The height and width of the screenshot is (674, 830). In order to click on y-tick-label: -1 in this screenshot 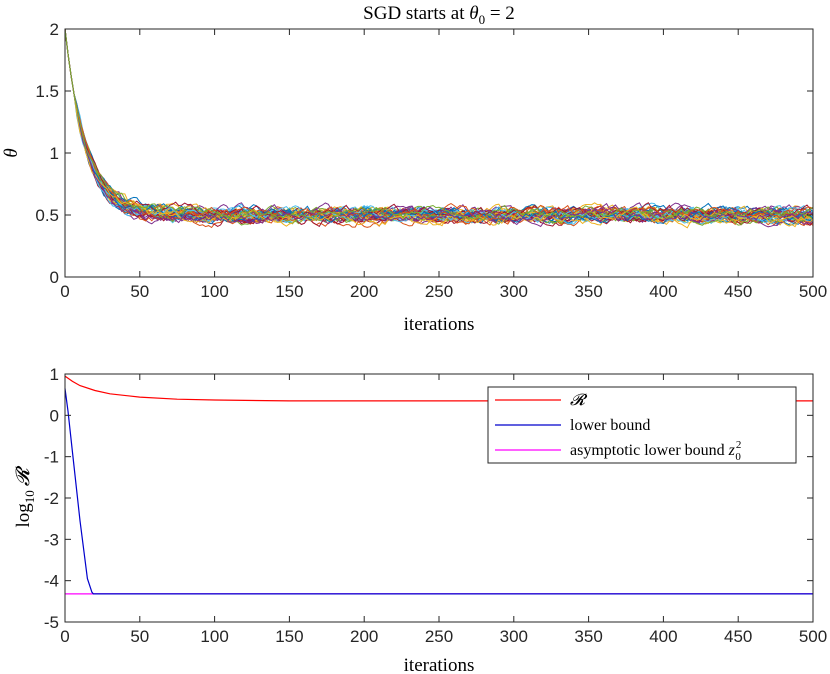, I will do `click(51, 457)`.